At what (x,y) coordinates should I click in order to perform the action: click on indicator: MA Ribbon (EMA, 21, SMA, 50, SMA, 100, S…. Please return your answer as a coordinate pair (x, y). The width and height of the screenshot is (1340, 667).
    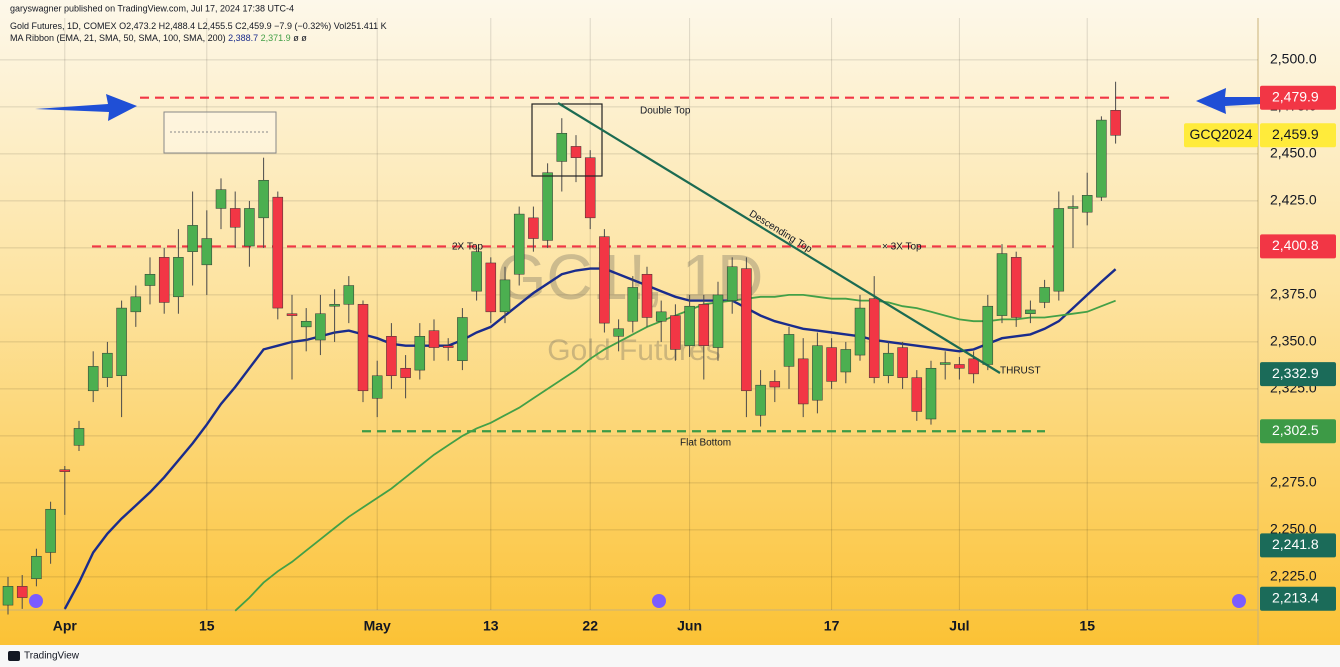
    Looking at the image, I should click on (118, 38).